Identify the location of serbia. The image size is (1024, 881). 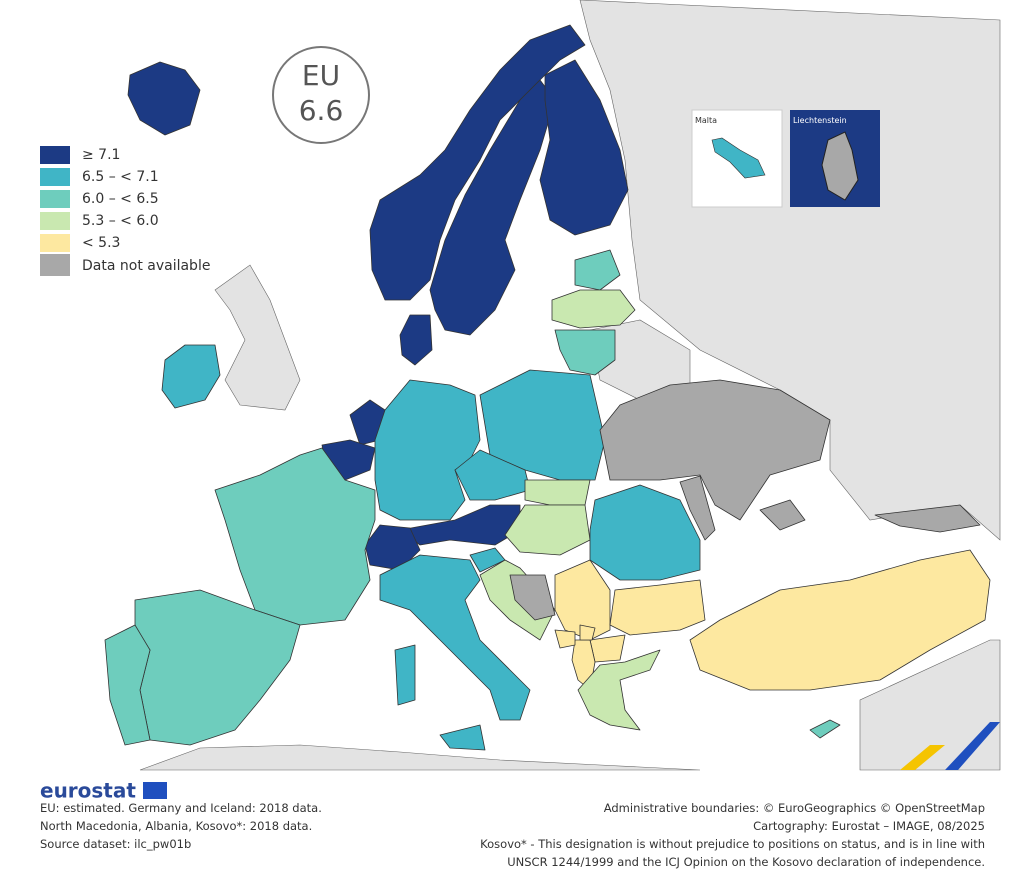
(582, 600).